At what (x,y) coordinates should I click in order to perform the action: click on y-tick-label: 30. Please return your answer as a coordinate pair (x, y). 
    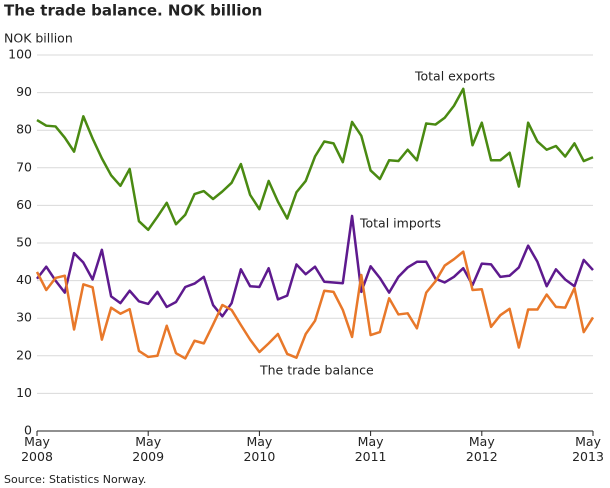
    Looking at the image, I should click on (24, 317).